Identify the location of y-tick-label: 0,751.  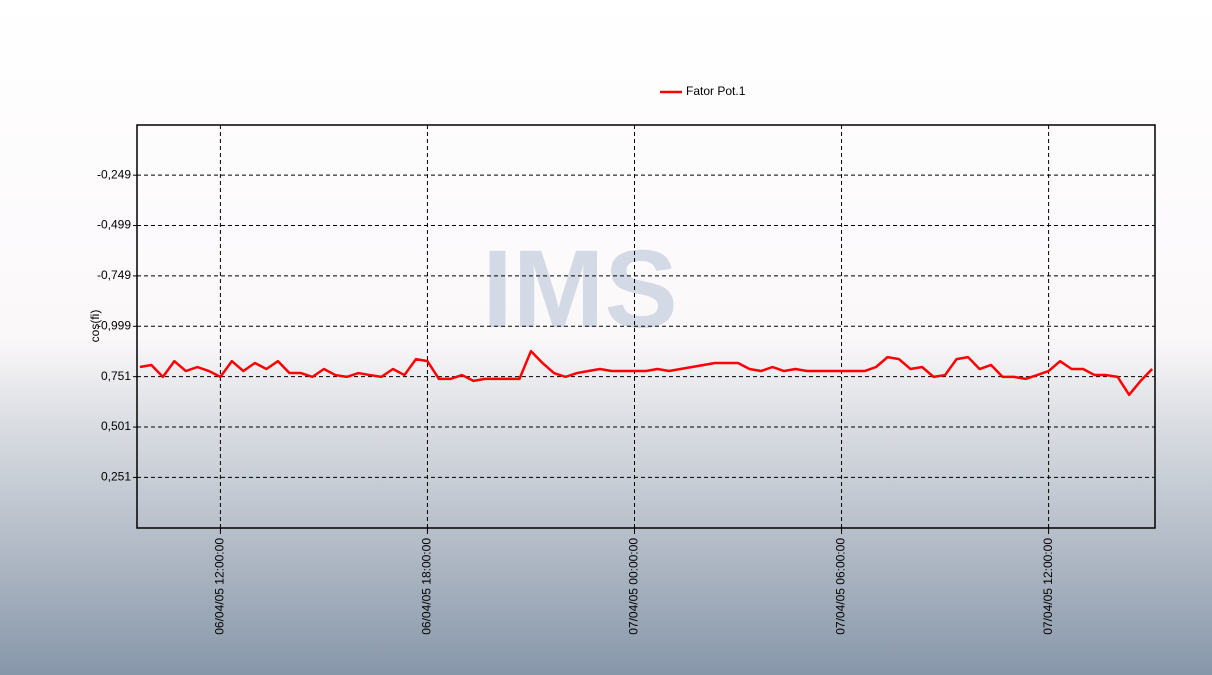
(116, 376).